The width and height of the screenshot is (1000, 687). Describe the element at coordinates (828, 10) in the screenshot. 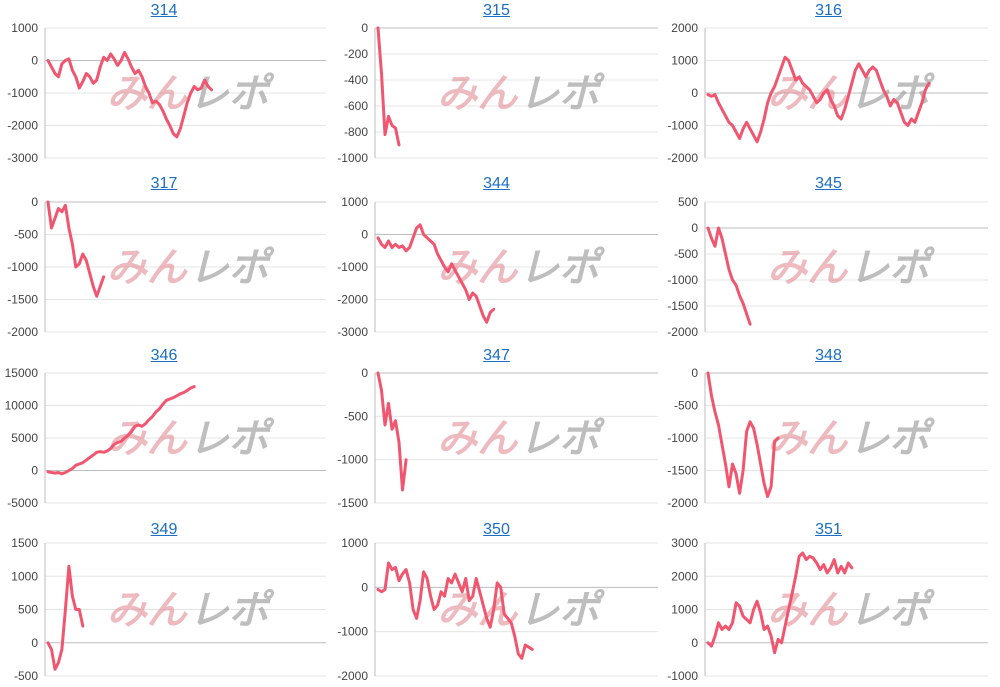

I see `chart-title-link: 316` at that location.